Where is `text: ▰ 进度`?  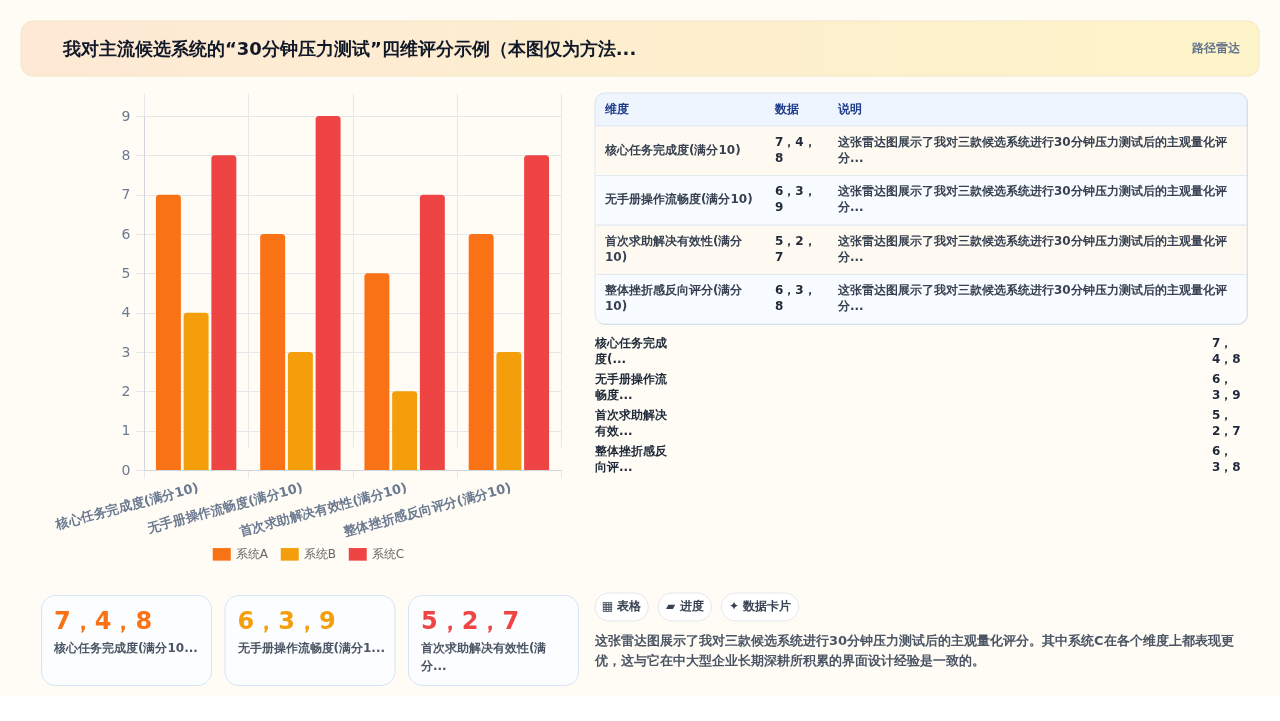 text: ▰ 进度 is located at coordinates (685, 606).